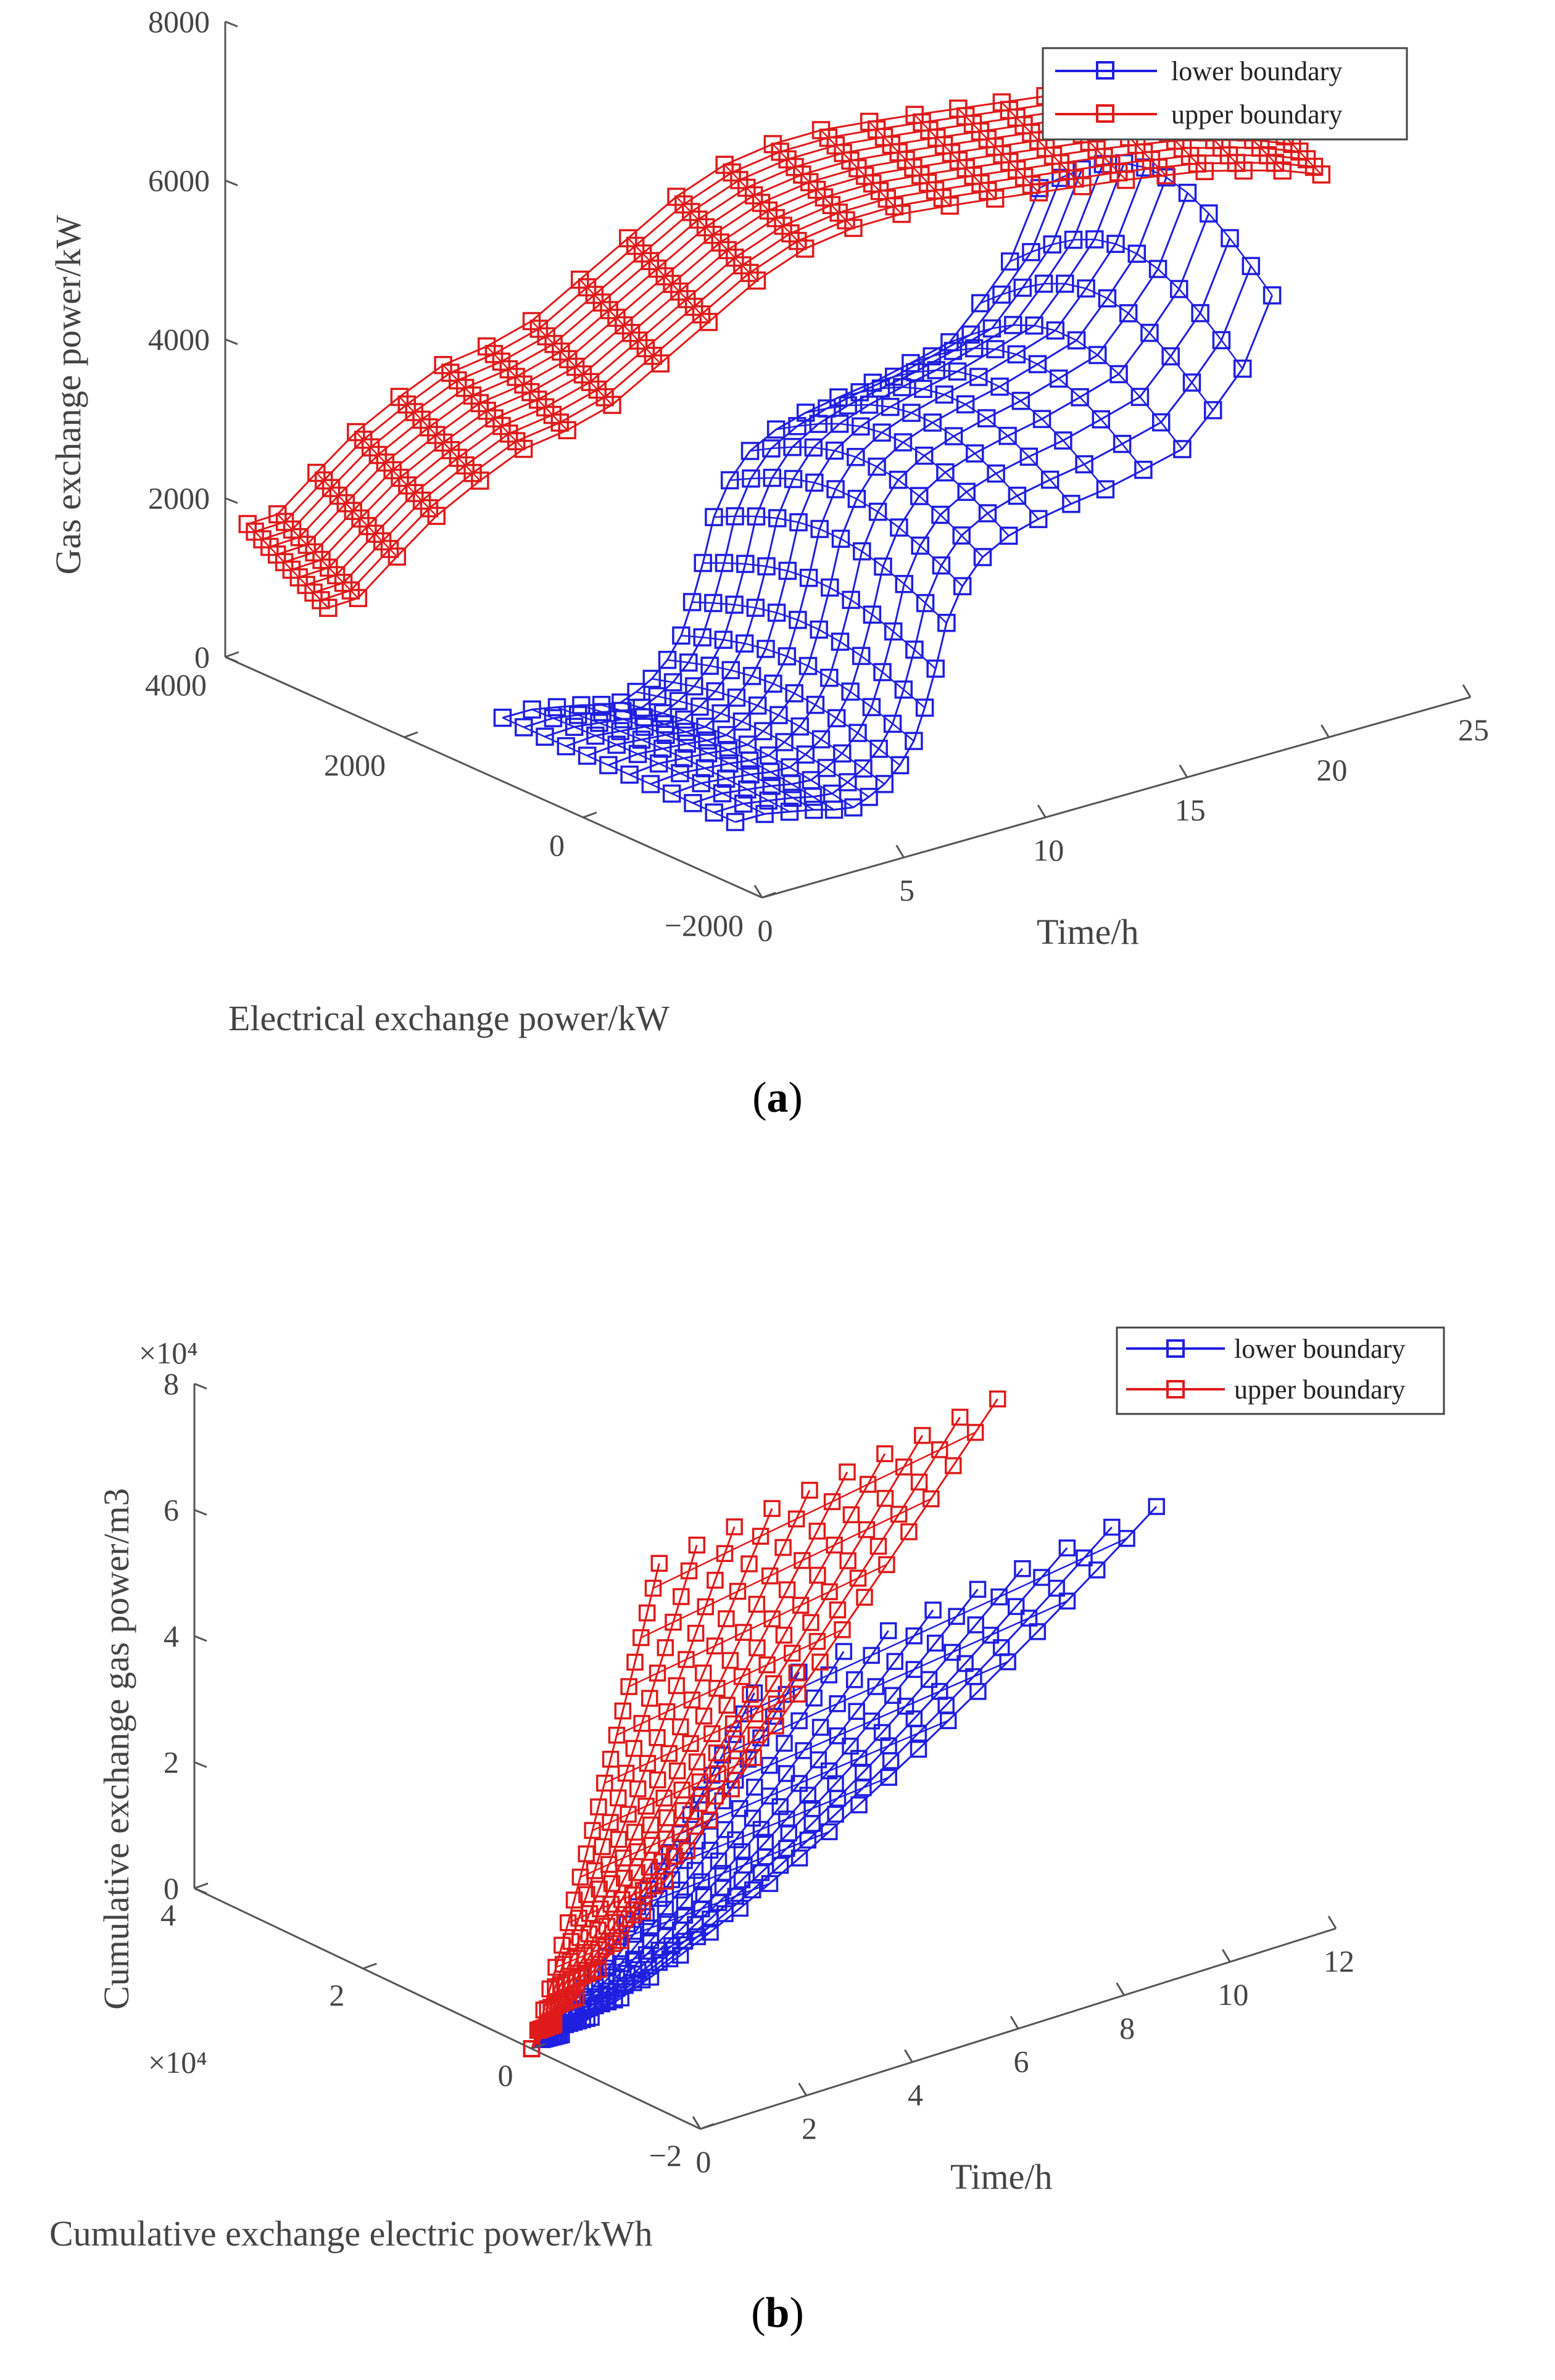 The width and height of the screenshot is (1555, 2380). What do you see at coordinates (232, 500) in the screenshot?
I see `z-tick` at bounding box center [232, 500].